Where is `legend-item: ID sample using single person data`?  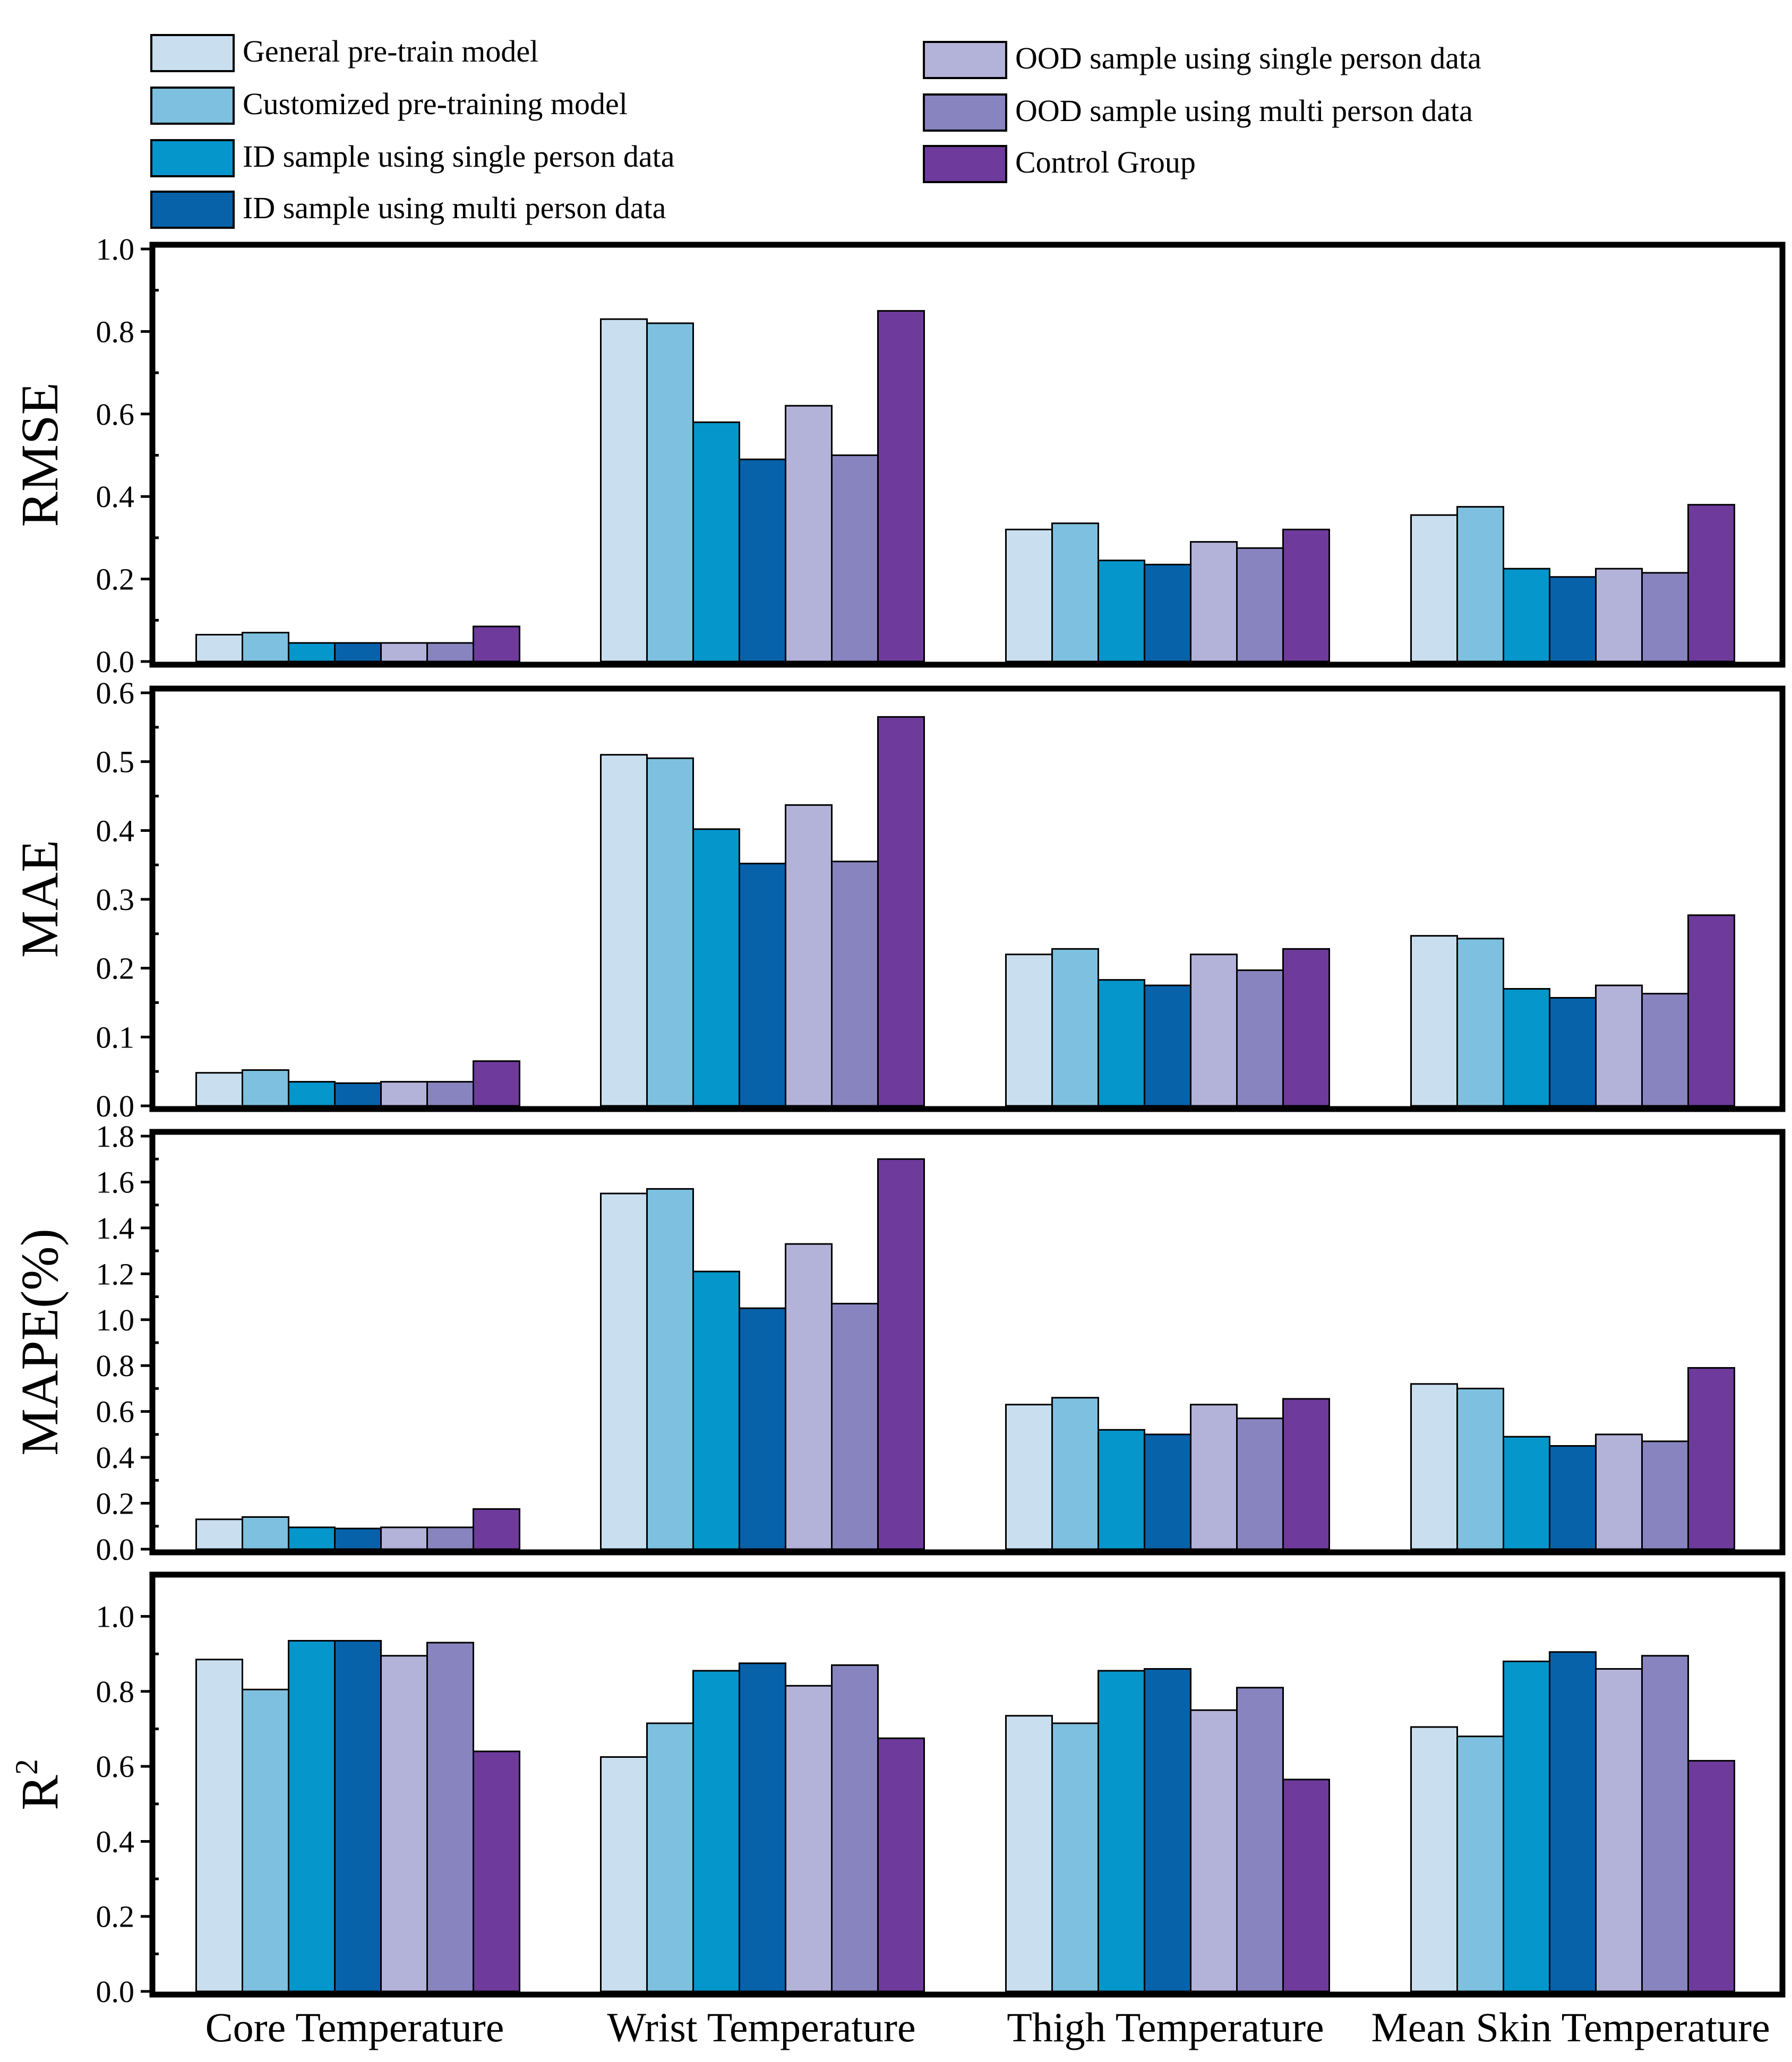 legend-item: ID sample using single person data is located at coordinates (412, 158).